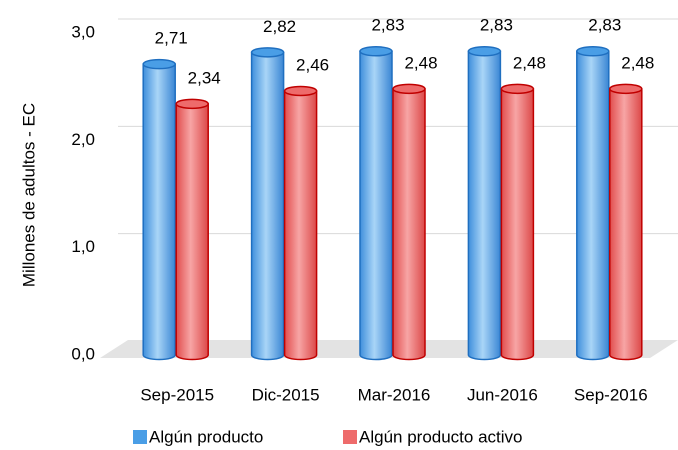 The image size is (678, 450). Describe the element at coordinates (83, 139) in the screenshot. I see `y-tick-label: 2,0` at that location.